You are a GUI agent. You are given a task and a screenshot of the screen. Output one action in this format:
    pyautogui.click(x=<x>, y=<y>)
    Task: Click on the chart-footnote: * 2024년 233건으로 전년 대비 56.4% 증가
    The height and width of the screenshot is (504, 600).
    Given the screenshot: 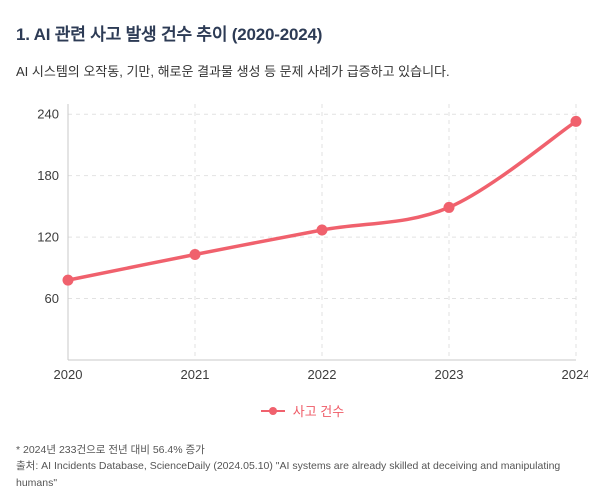 What is the action you would take?
    pyautogui.click(x=110, y=450)
    